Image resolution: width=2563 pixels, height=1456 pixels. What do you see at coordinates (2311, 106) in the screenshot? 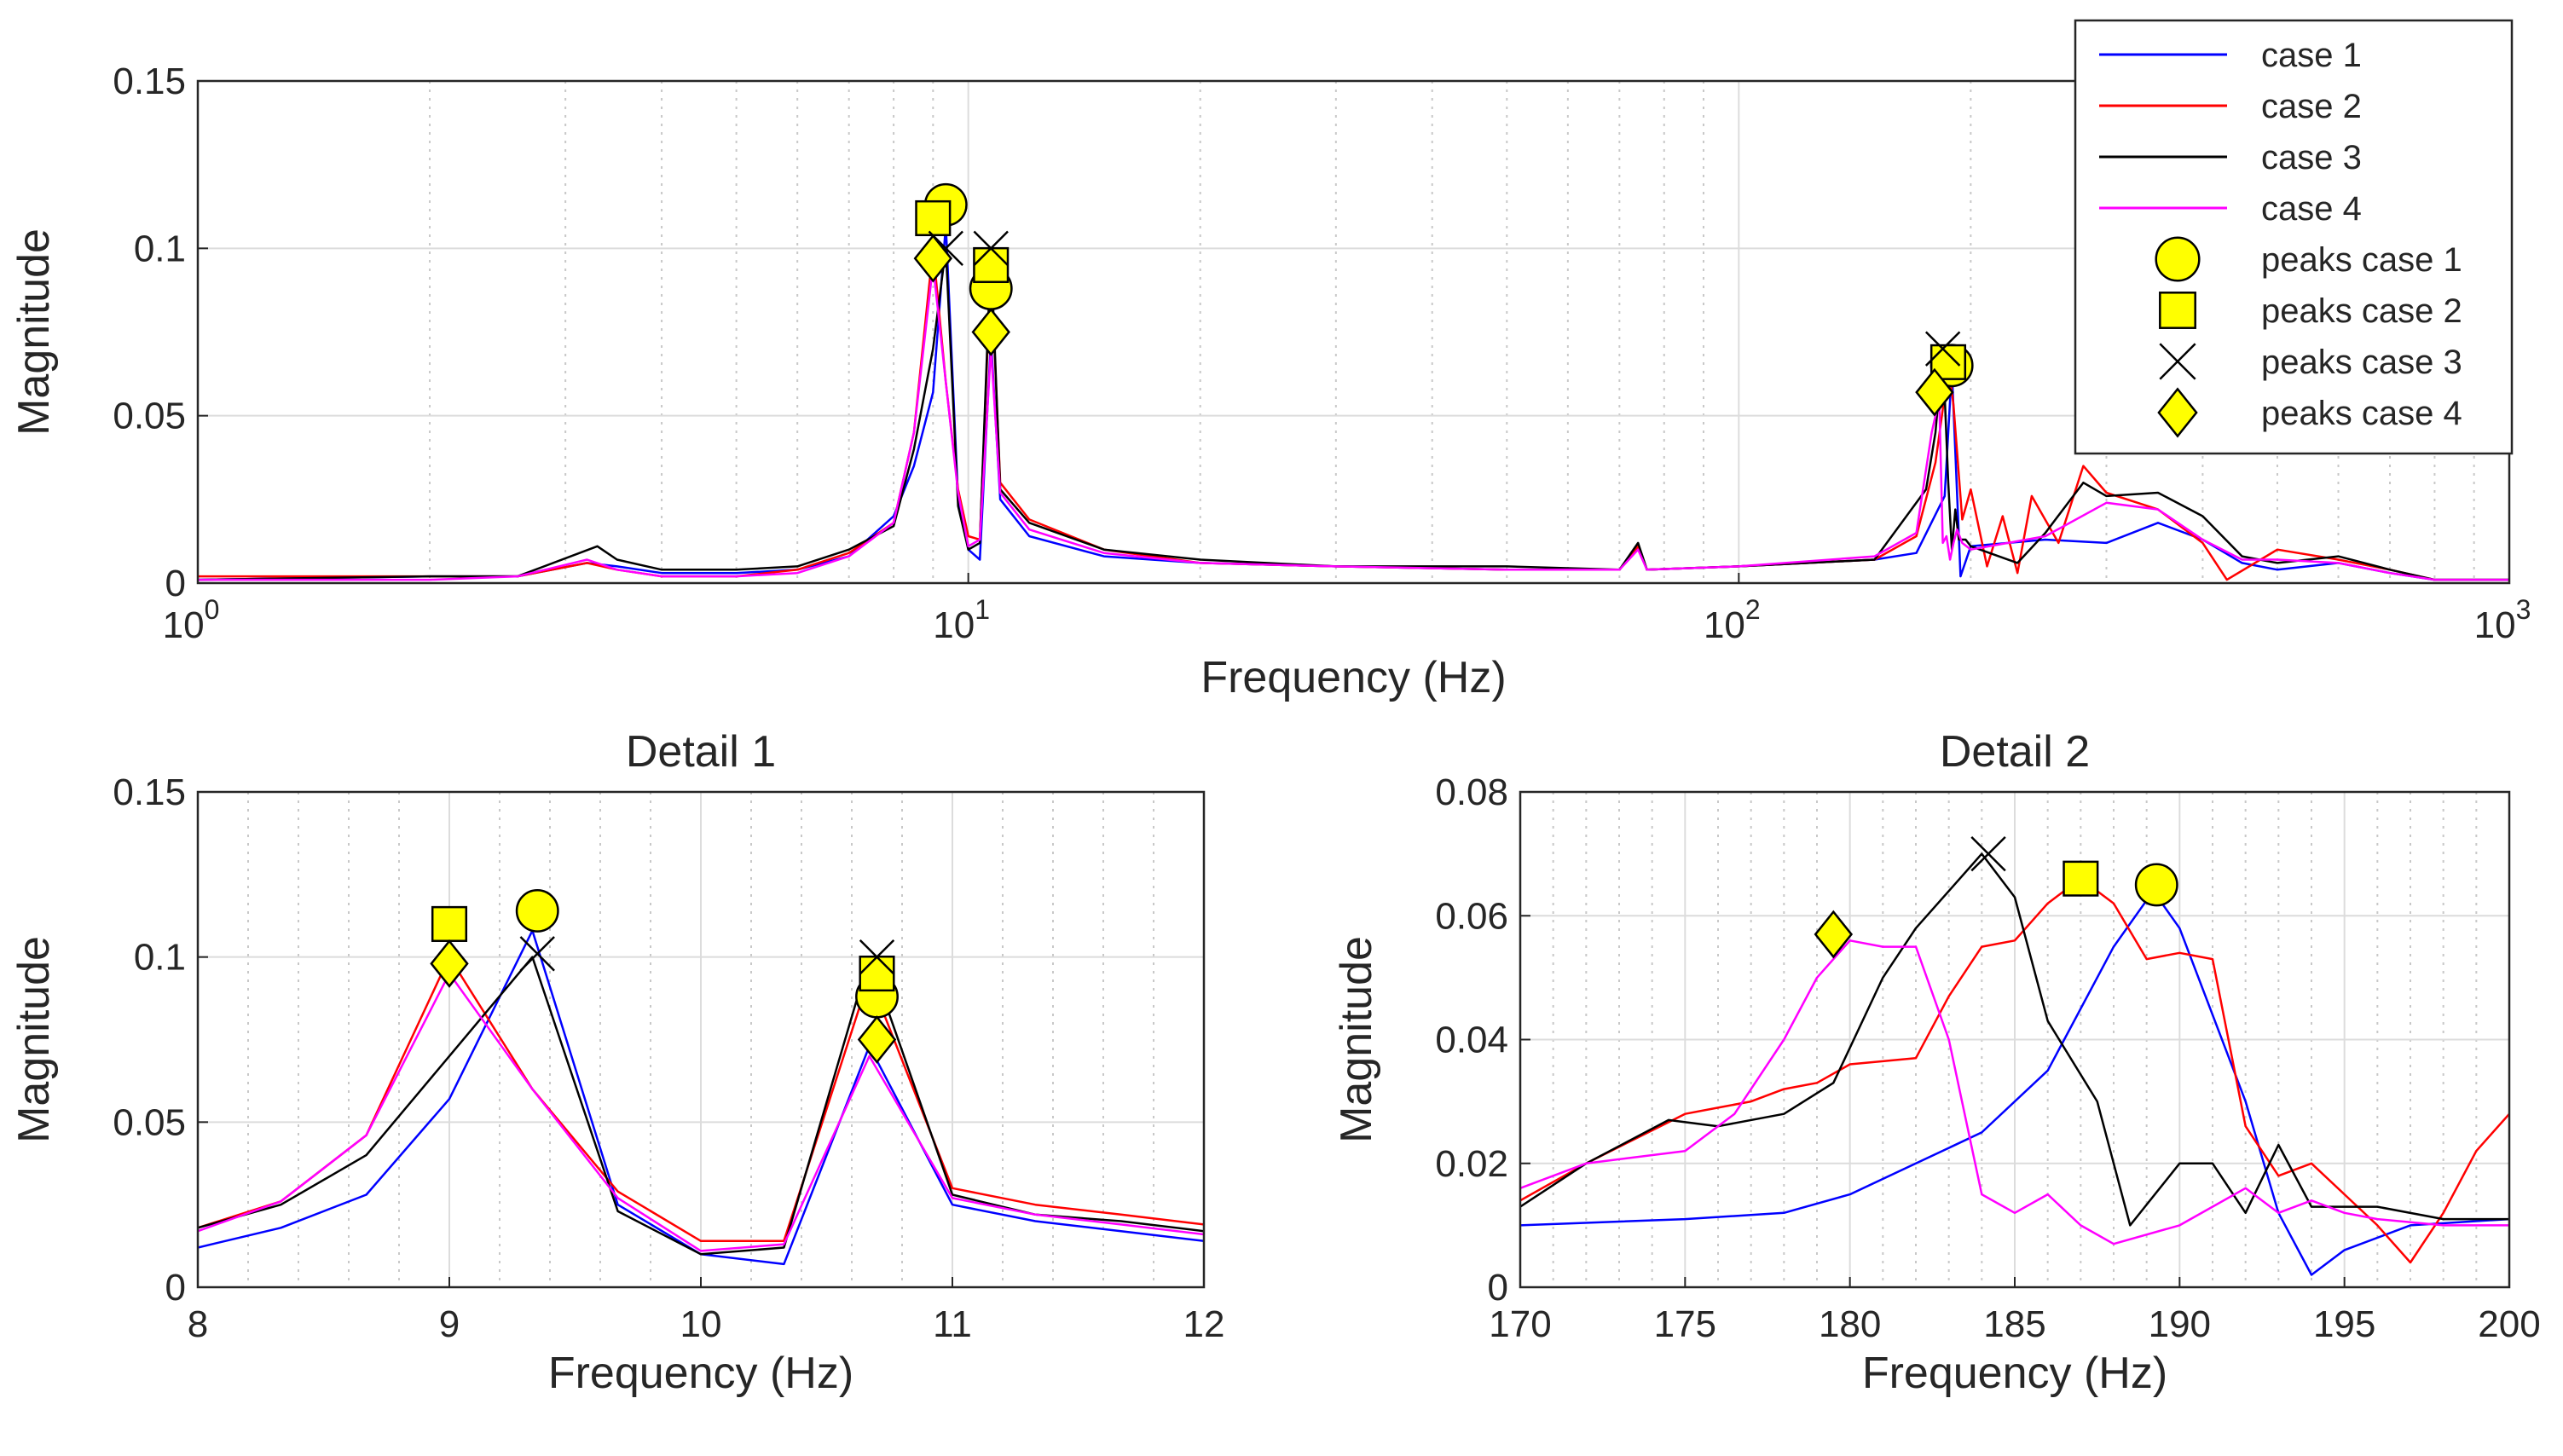
I see `legend-label: case 2` at bounding box center [2311, 106].